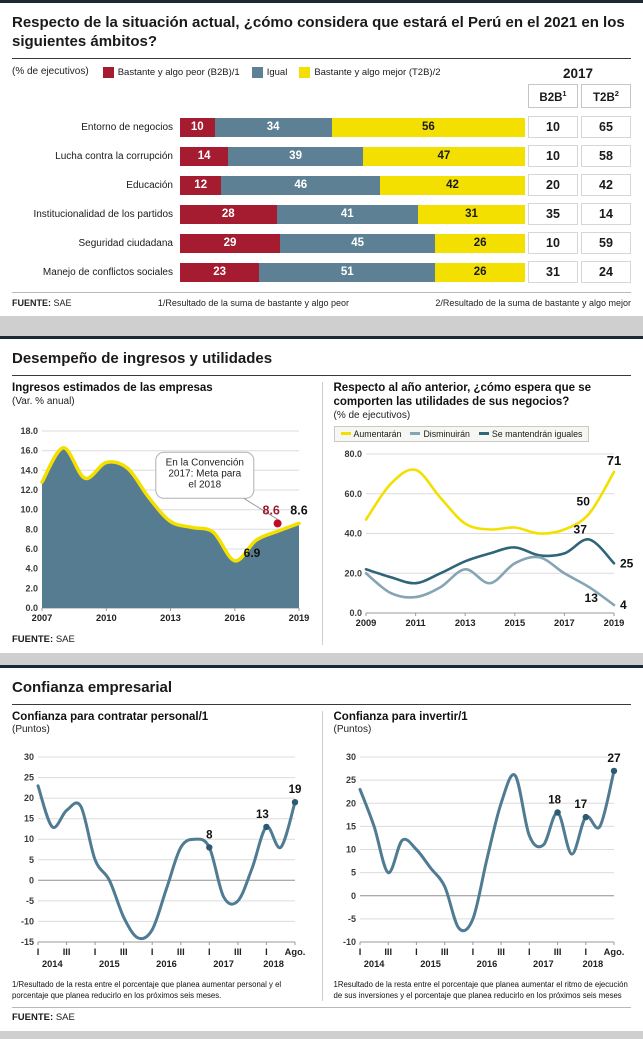 Image resolution: width=643 pixels, height=1039 pixels. I want to click on t2b-value: 24, so click(606, 272).